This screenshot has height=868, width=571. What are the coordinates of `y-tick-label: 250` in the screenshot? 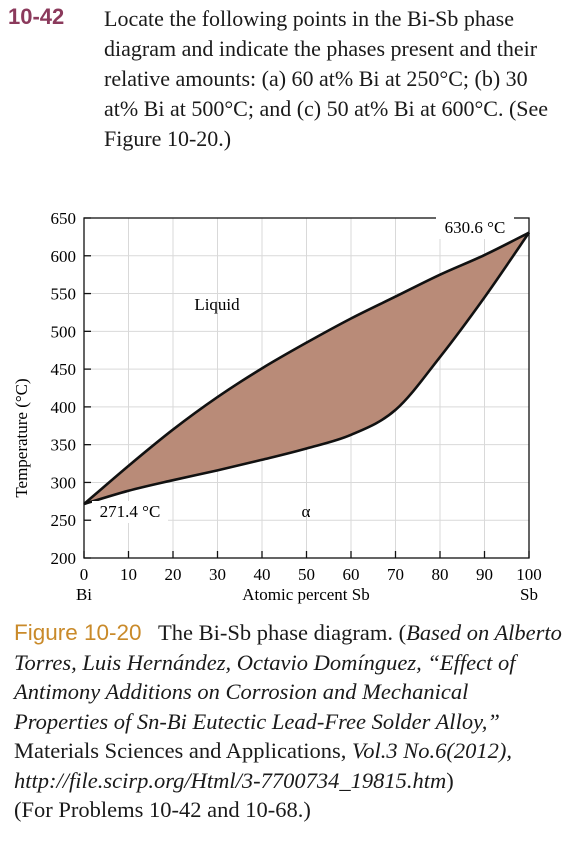 It's located at (64, 520).